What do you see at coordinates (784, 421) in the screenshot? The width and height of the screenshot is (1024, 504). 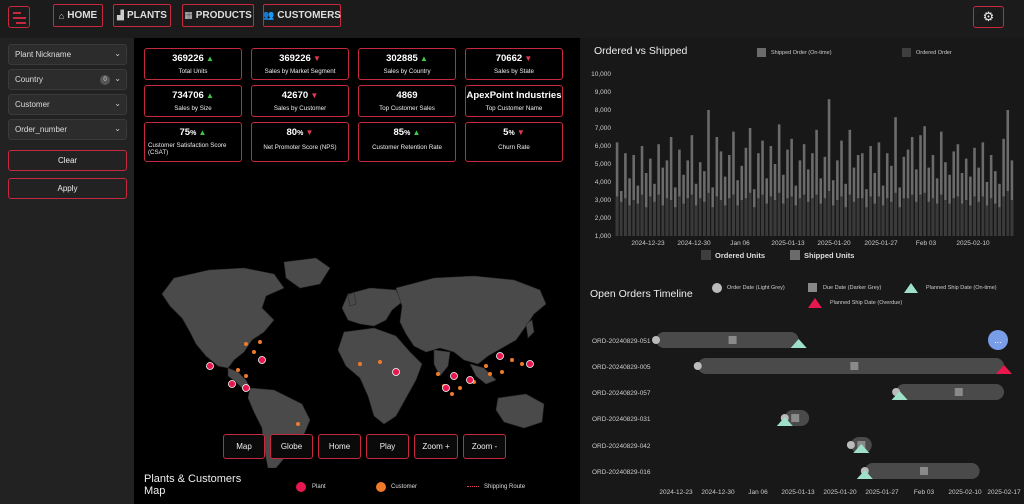 I see `ship-ontime-marker` at bounding box center [784, 421].